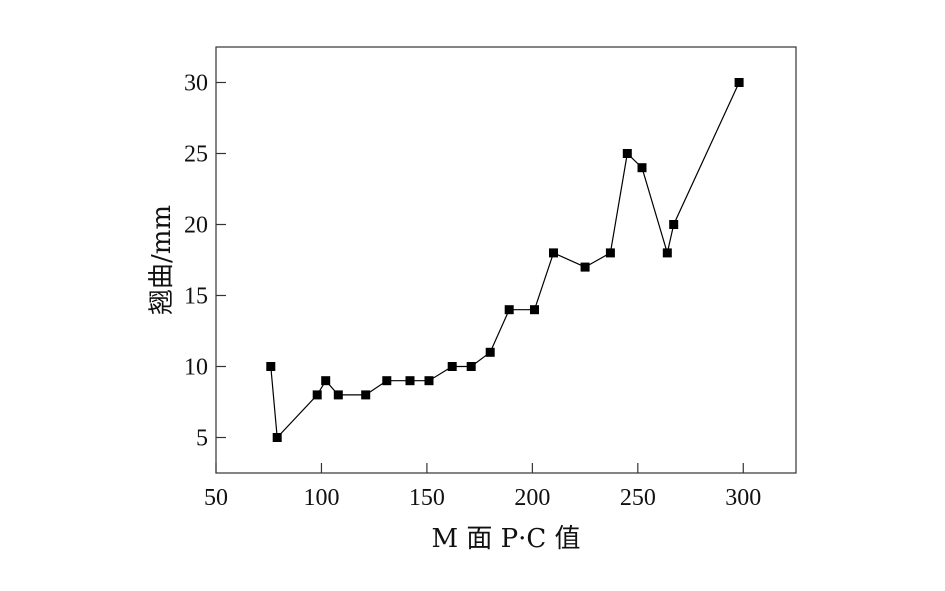  What do you see at coordinates (196, 155) in the screenshot?
I see `y-tick-label: 25` at bounding box center [196, 155].